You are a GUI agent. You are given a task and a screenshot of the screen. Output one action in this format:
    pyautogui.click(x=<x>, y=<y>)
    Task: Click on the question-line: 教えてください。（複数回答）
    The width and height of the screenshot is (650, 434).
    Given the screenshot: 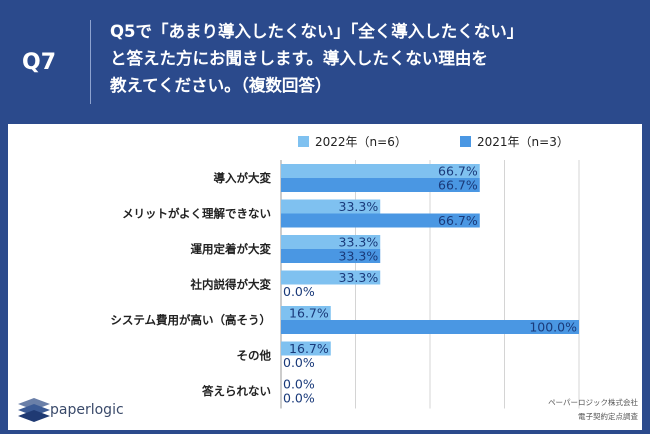 What is the action you would take?
    pyautogui.click(x=221, y=85)
    